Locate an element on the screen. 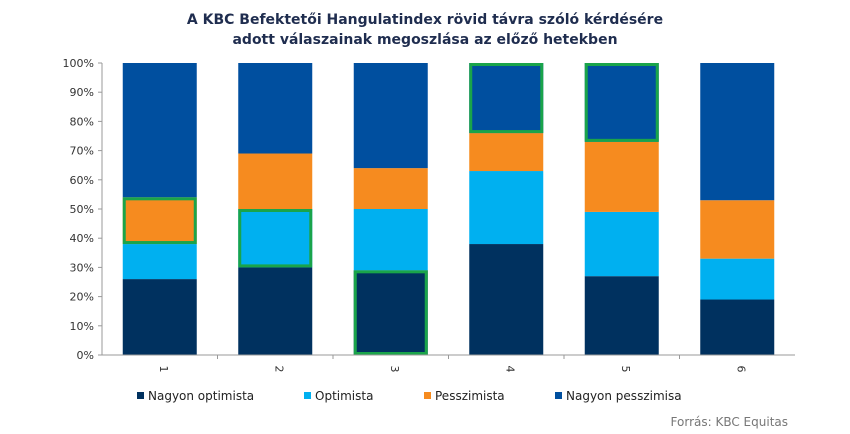 Image resolution: width=850 pixels, height=434 pixels. y-tick-label: 0% is located at coordinates (85, 355).